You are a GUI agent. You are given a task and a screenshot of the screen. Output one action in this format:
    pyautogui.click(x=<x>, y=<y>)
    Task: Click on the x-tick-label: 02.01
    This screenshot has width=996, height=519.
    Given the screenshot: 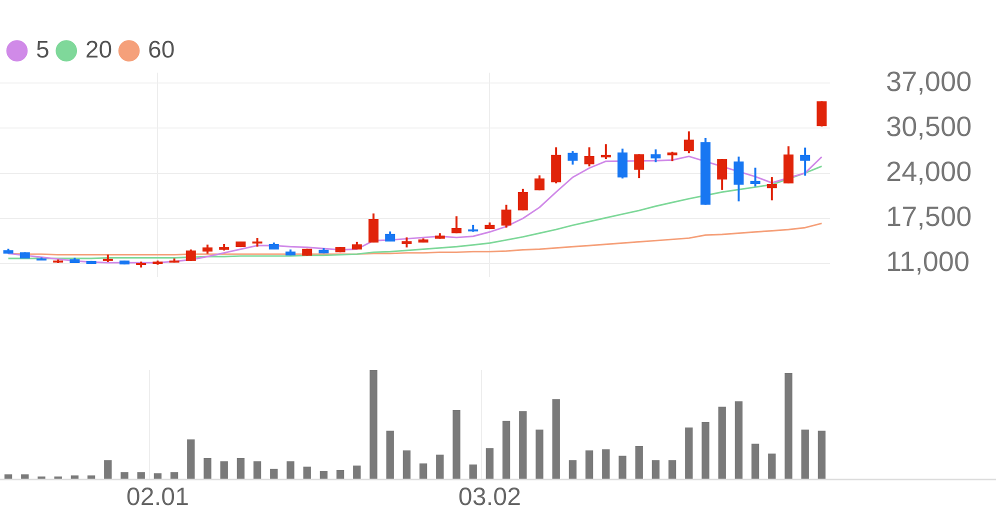 What is the action you would take?
    pyautogui.click(x=157, y=496)
    